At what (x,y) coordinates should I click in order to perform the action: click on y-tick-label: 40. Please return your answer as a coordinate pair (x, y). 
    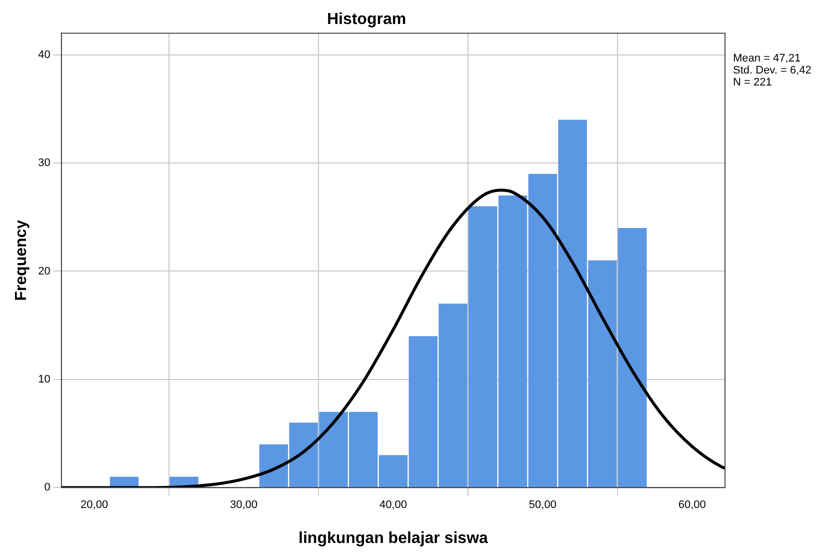
    Looking at the image, I should click on (44, 54).